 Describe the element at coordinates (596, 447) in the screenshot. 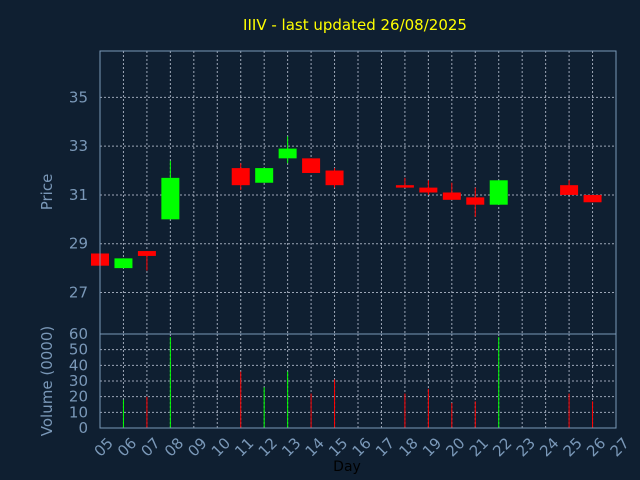

I see `x-tick-label: 26` at that location.